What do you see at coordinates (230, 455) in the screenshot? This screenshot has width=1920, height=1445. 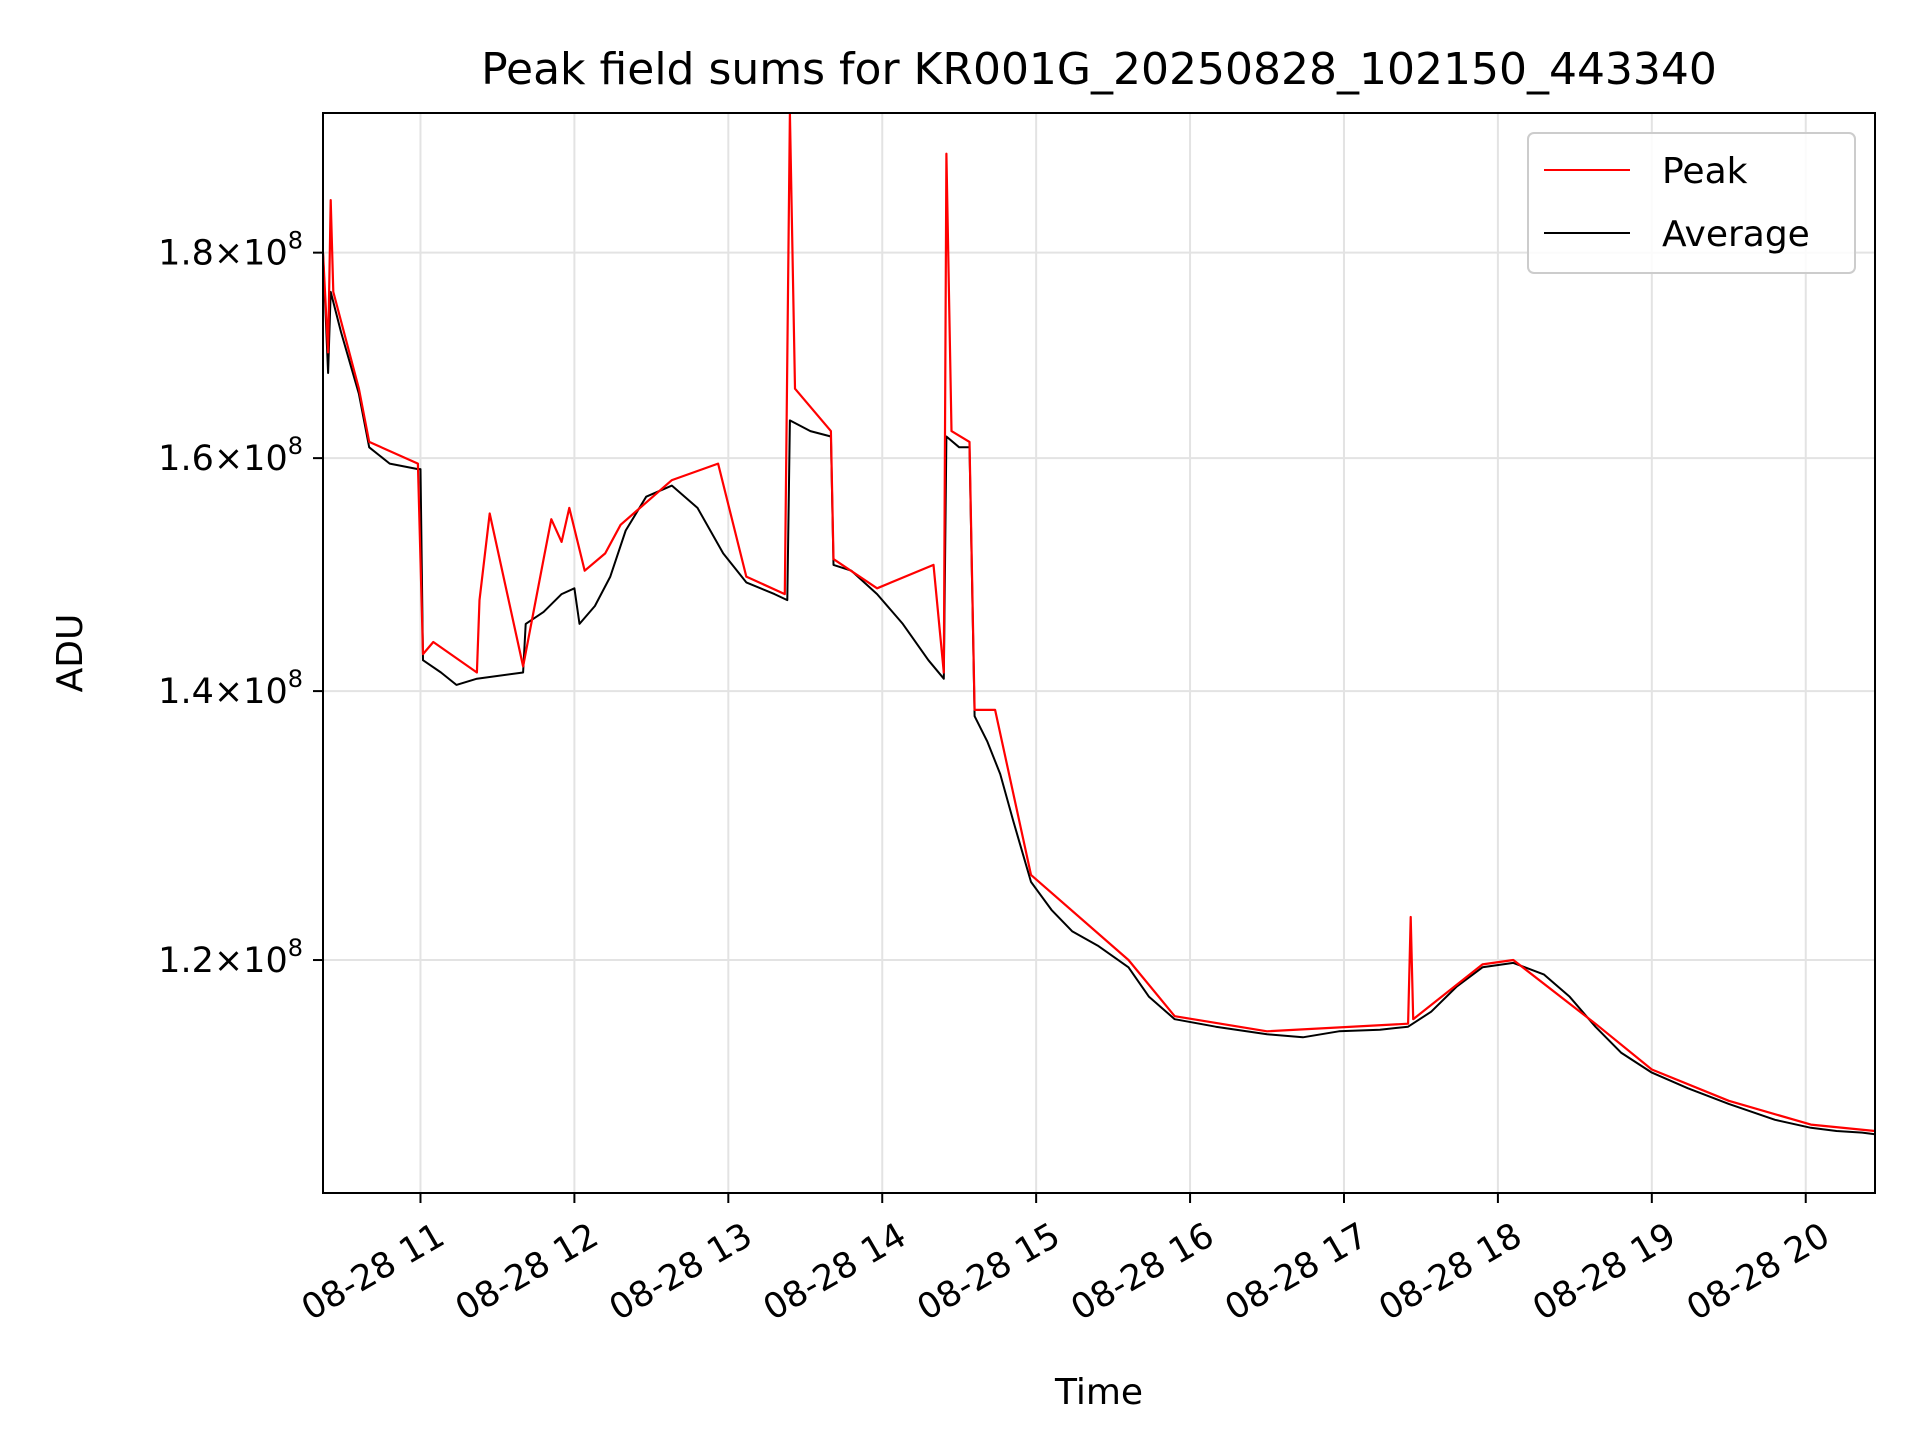 I see `y-tick-label: 1.6×108` at bounding box center [230, 455].